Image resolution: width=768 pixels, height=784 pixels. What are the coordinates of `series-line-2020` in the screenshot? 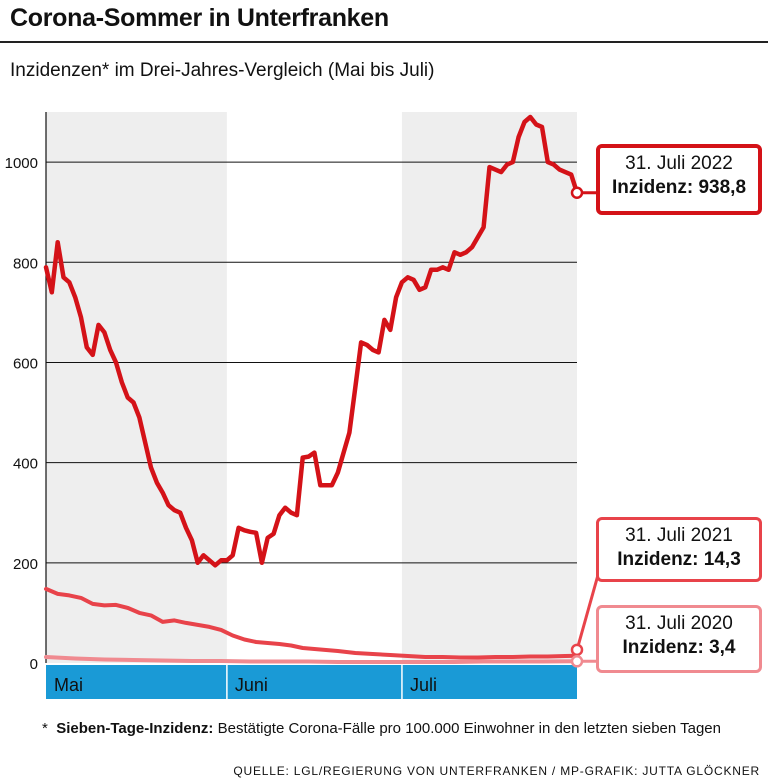 It's located at (311, 659).